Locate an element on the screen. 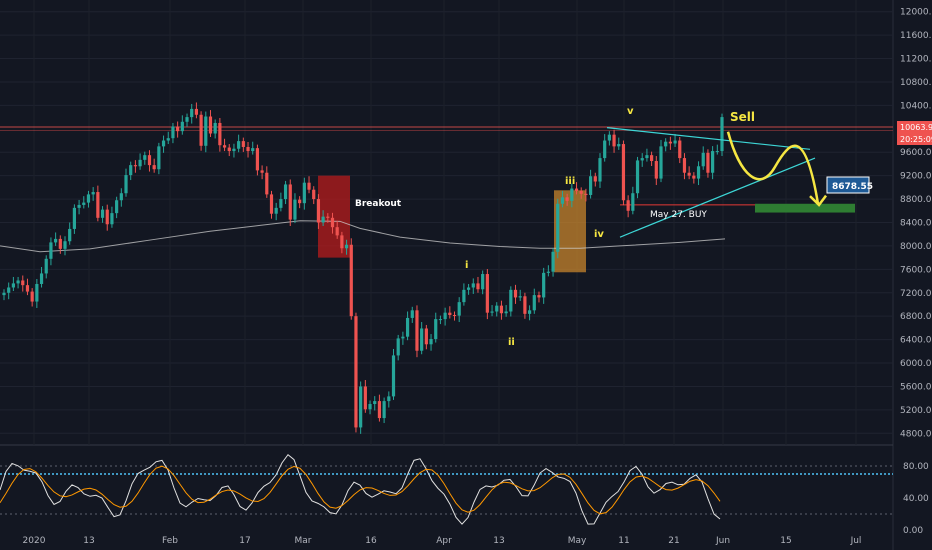 This screenshot has height=550, width=932. x-tick-label: 21 is located at coordinates (673, 541).